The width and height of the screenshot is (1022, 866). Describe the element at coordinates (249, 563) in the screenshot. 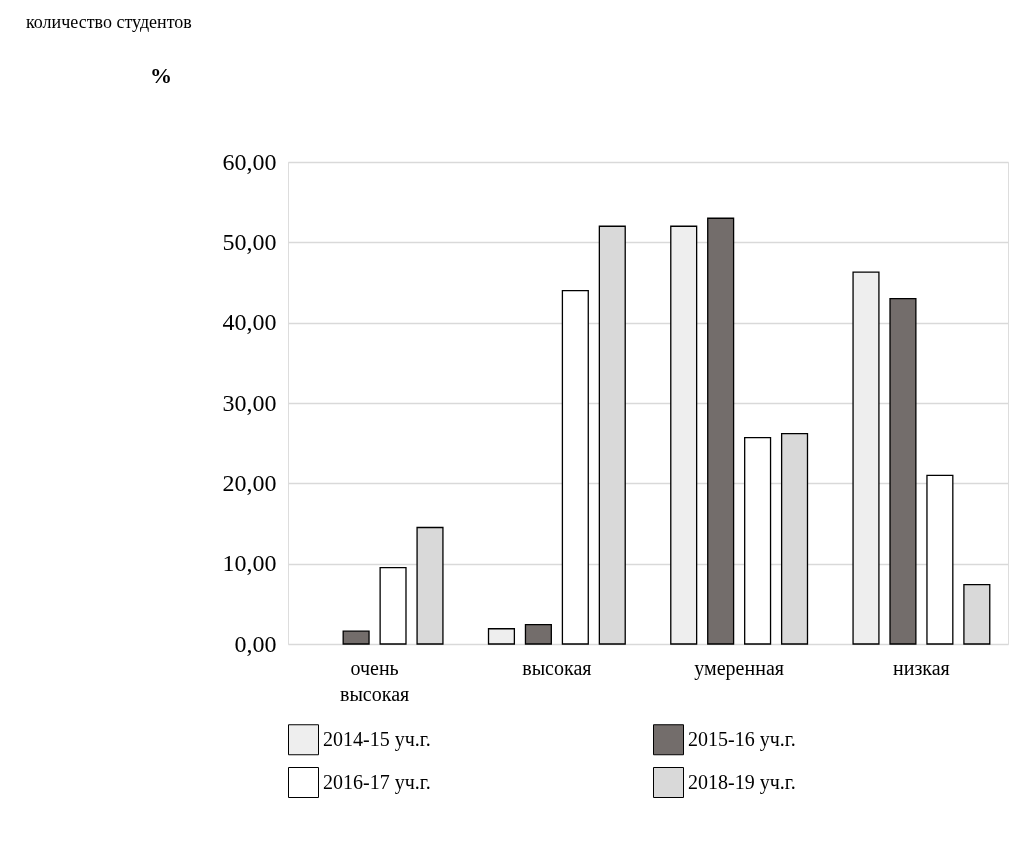

I see `y-tick-label: 10,00` at that location.